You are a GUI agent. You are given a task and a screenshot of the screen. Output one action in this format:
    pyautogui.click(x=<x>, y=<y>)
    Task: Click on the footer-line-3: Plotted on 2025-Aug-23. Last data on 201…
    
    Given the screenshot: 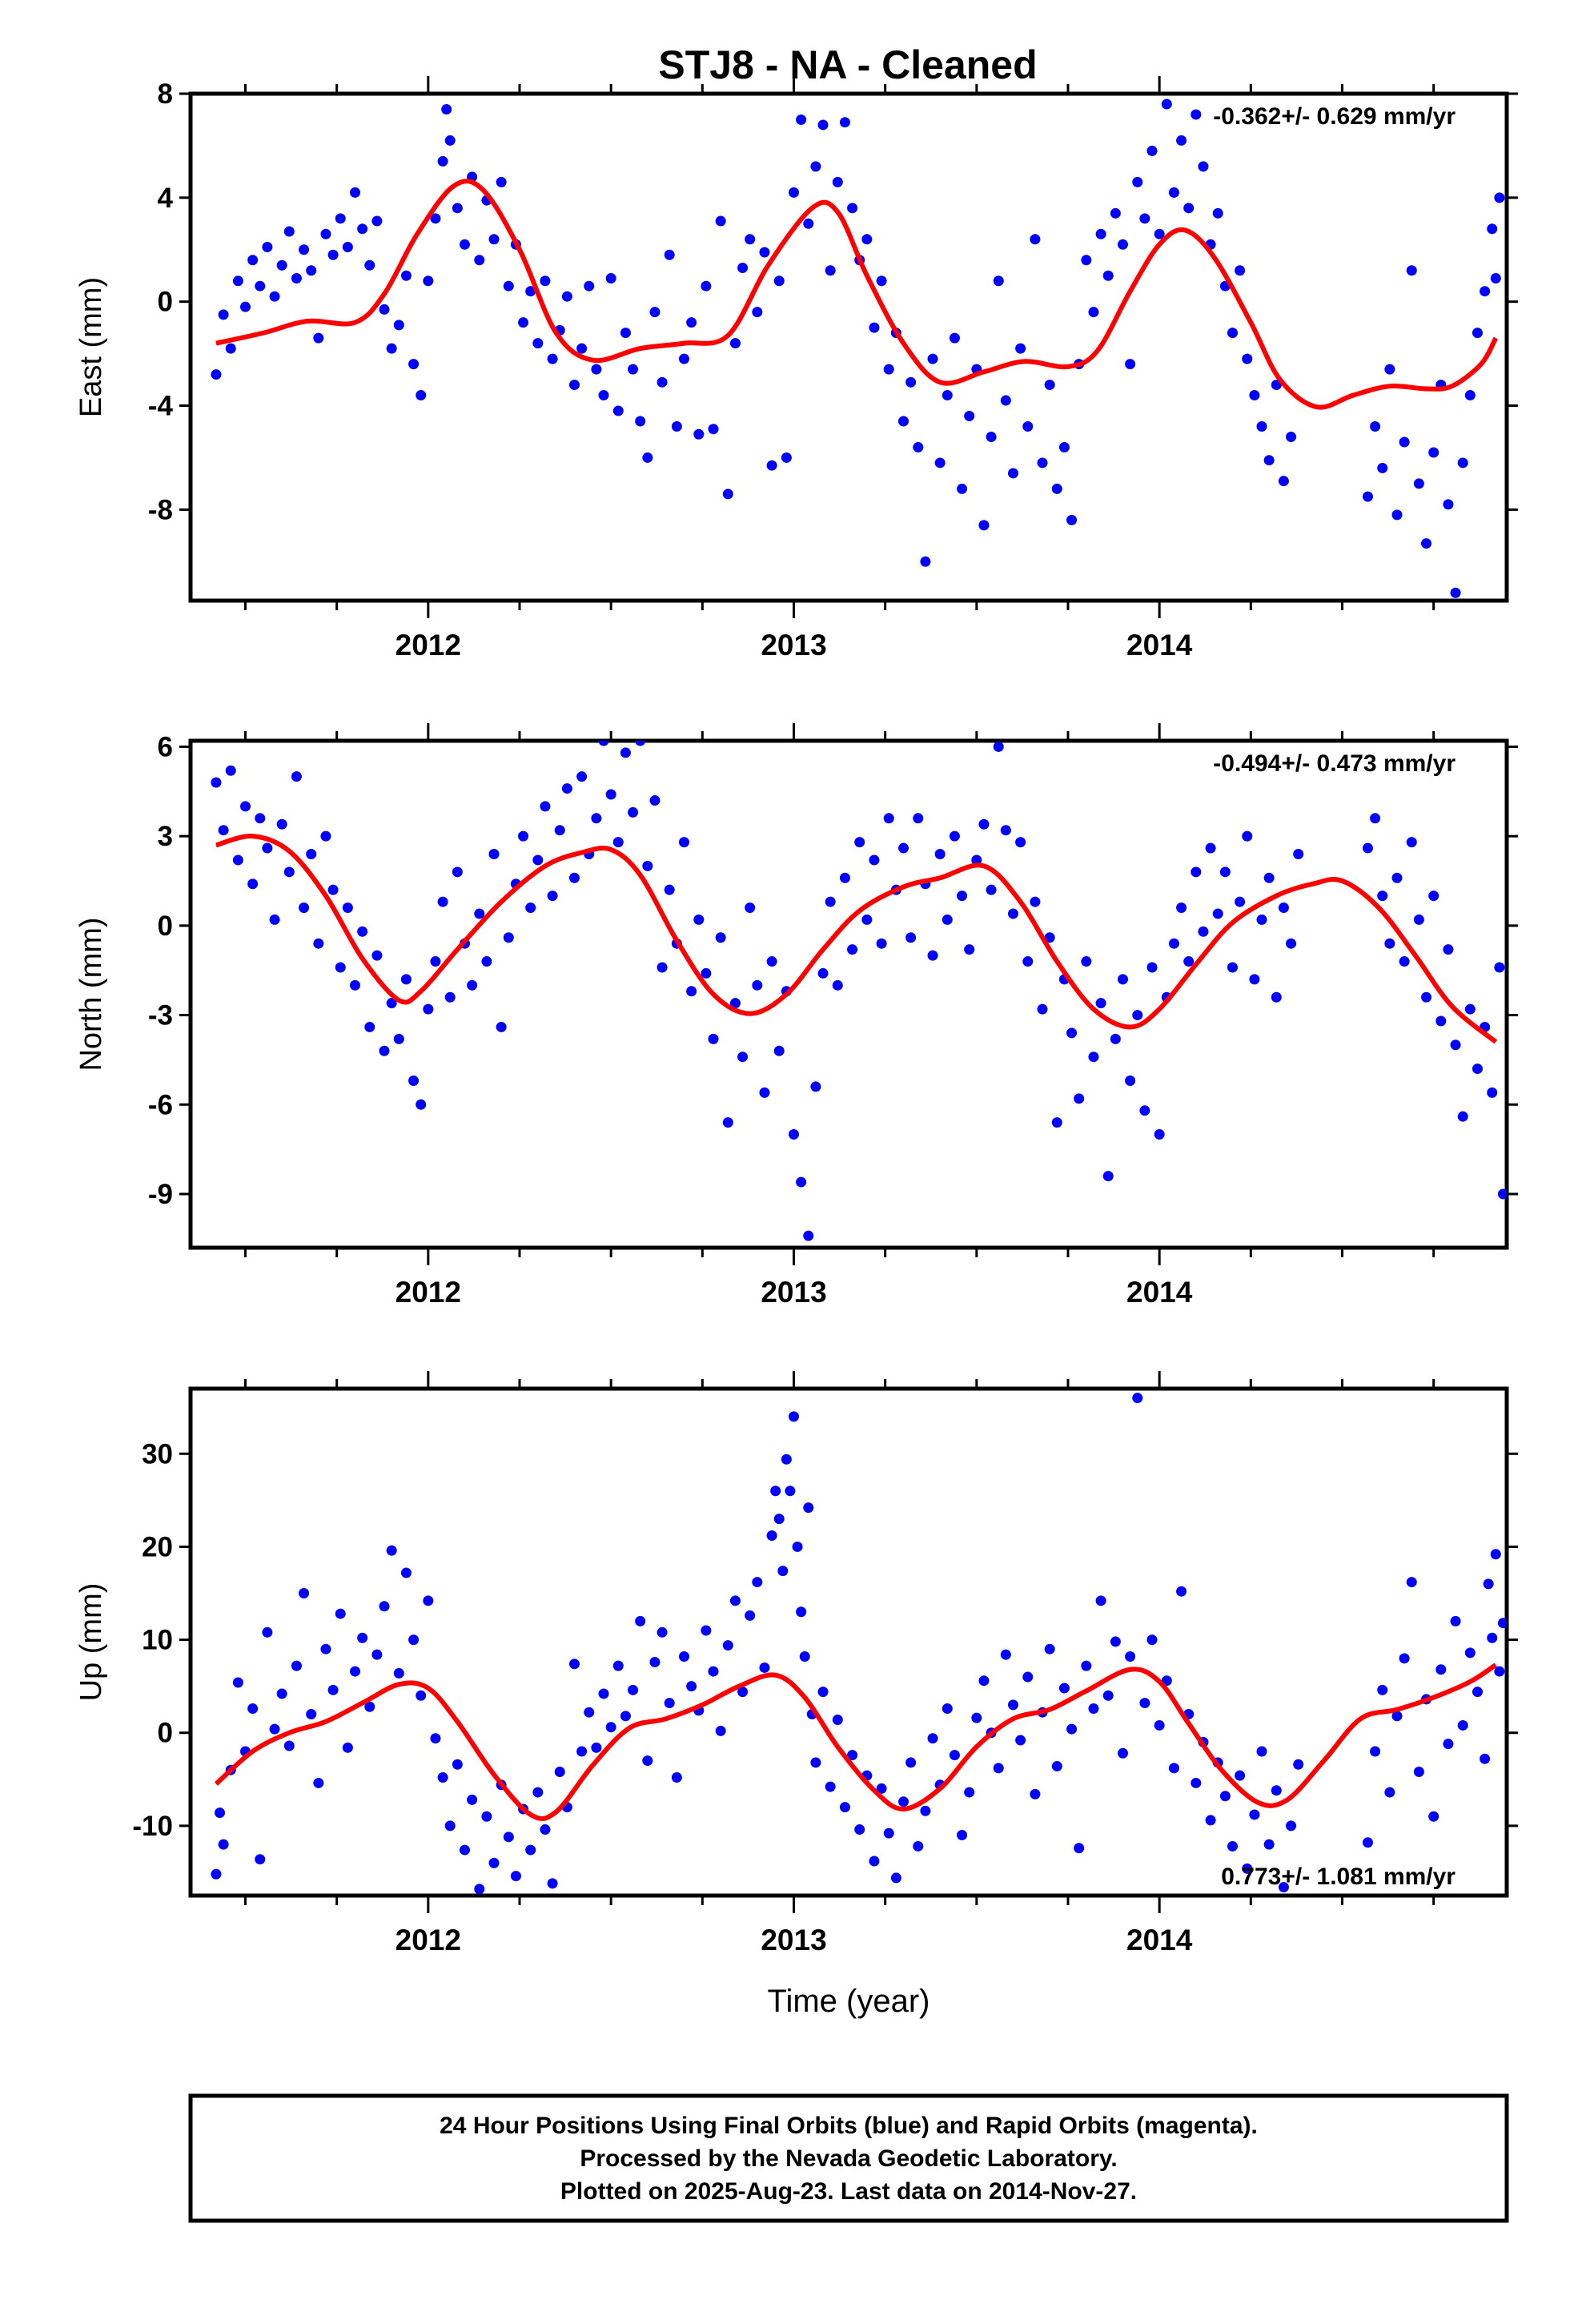 What is the action you would take?
    pyautogui.click(x=848, y=2191)
    